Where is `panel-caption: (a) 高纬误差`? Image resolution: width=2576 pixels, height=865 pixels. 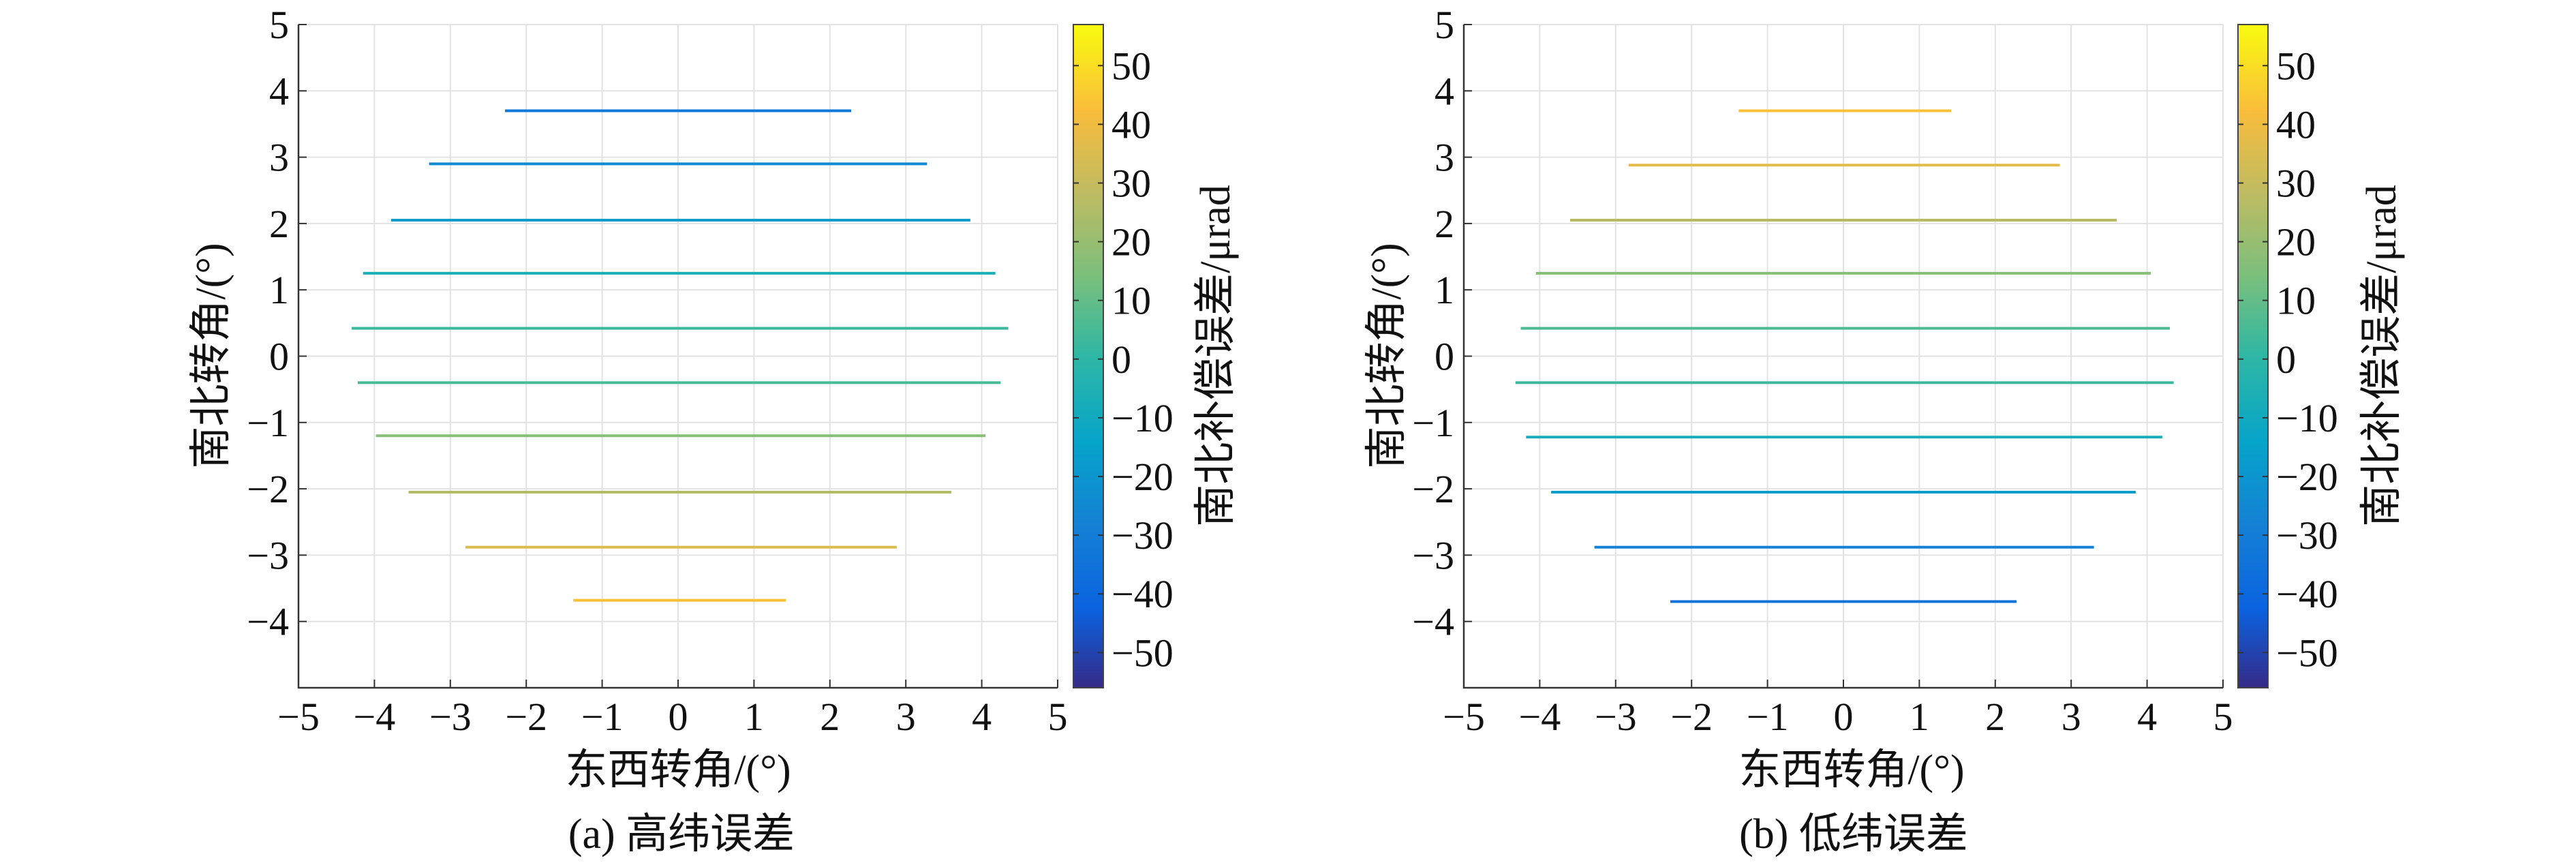
panel-caption: (a) 高纬误差 is located at coordinates (681, 834).